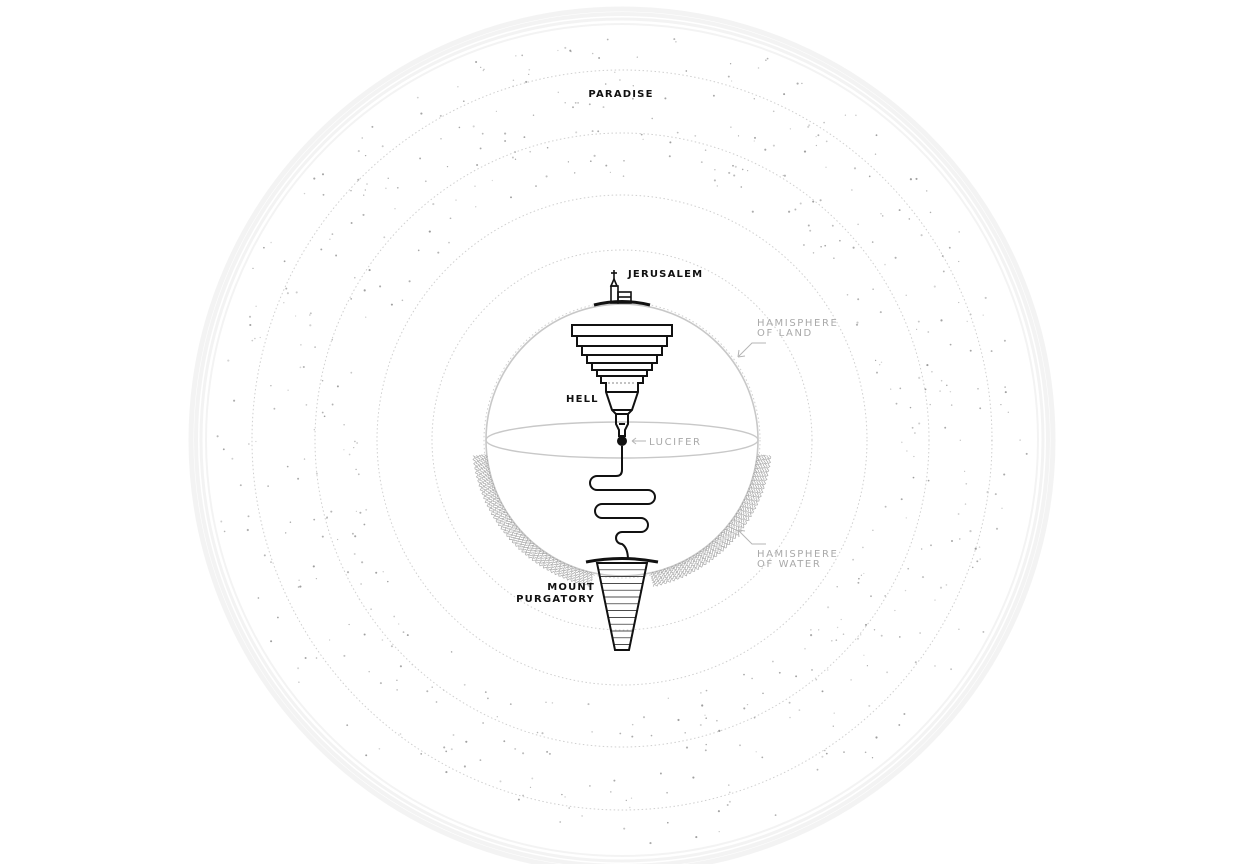  What do you see at coordinates (539, 515) in the screenshot?
I see `wave-line` at bounding box center [539, 515].